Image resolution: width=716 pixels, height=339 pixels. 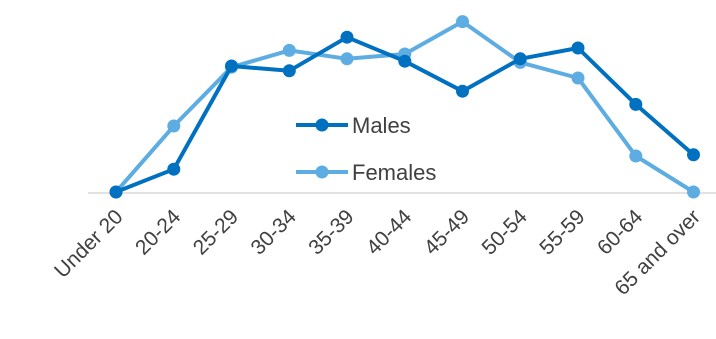 What do you see at coordinates (505, 232) in the screenshot?
I see `x-tick-label-50-54: 50-54` at bounding box center [505, 232].